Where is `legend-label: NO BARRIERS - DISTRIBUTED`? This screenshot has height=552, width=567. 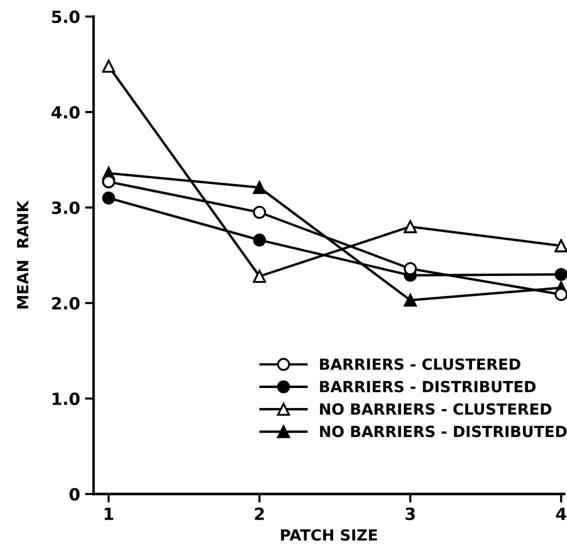 legend-label: NO BARRIERS - DISTRIBUTED is located at coordinates (443, 432).